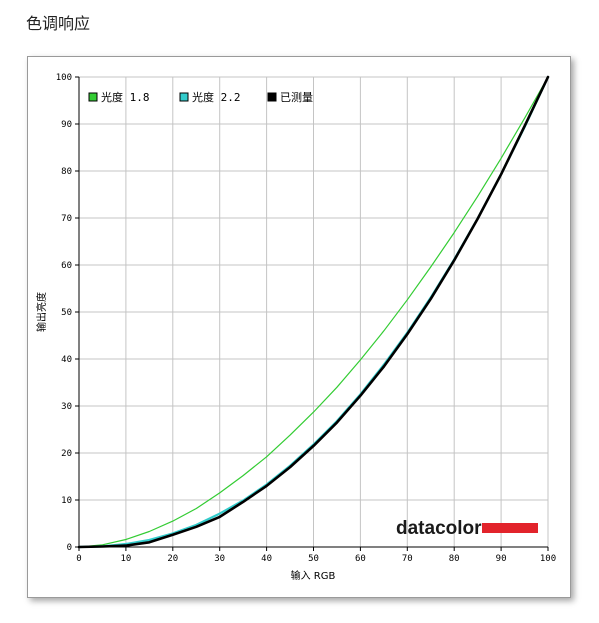 The width and height of the screenshot is (599, 623). Describe the element at coordinates (66, 454) in the screenshot. I see `y-tick-label: 20` at that location.